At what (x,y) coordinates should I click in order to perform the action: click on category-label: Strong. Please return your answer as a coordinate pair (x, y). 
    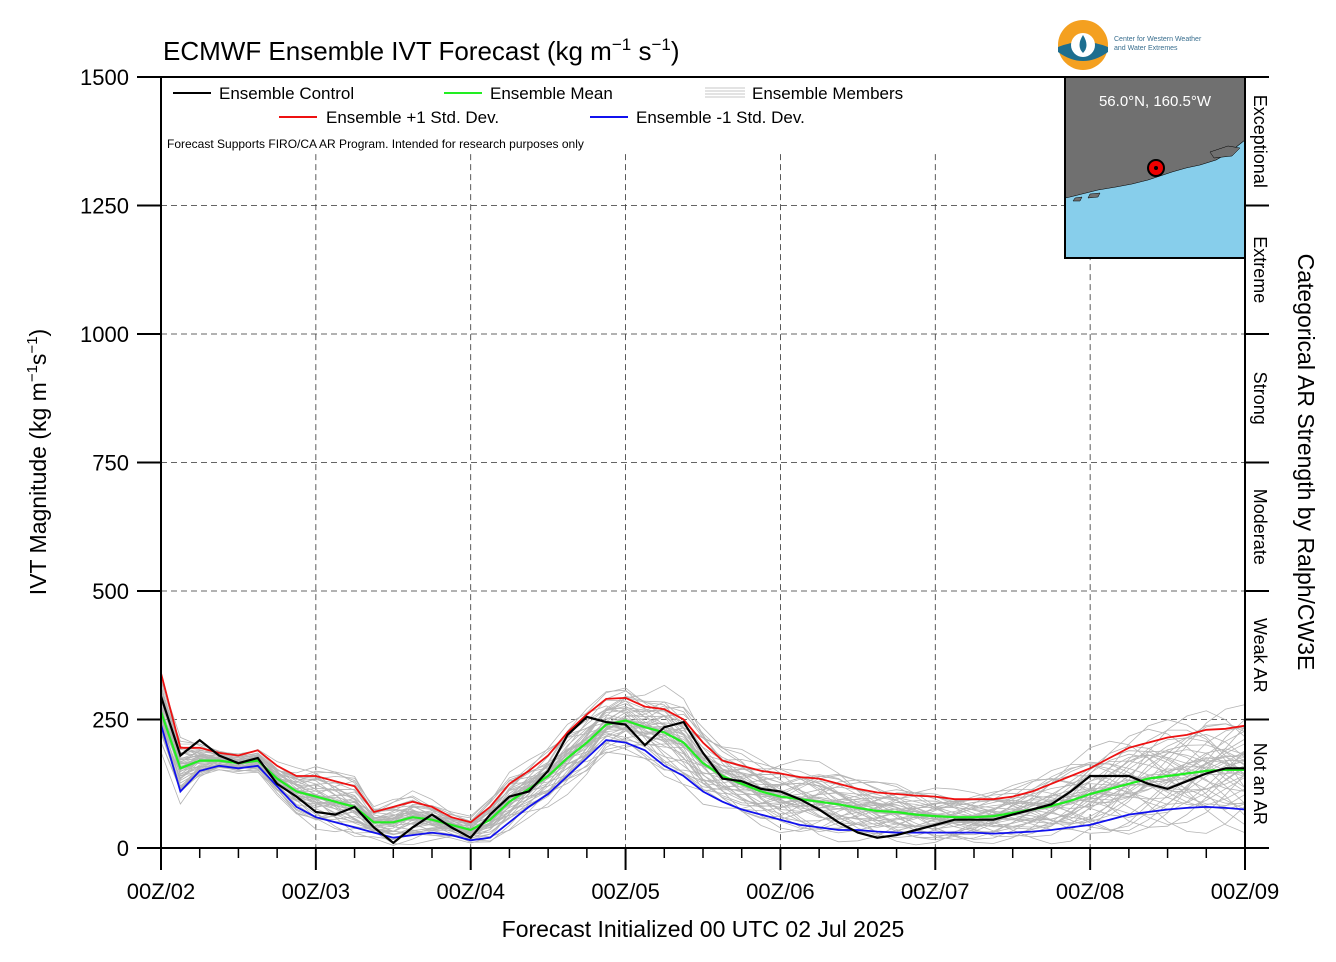
    Looking at the image, I should click on (1260, 398).